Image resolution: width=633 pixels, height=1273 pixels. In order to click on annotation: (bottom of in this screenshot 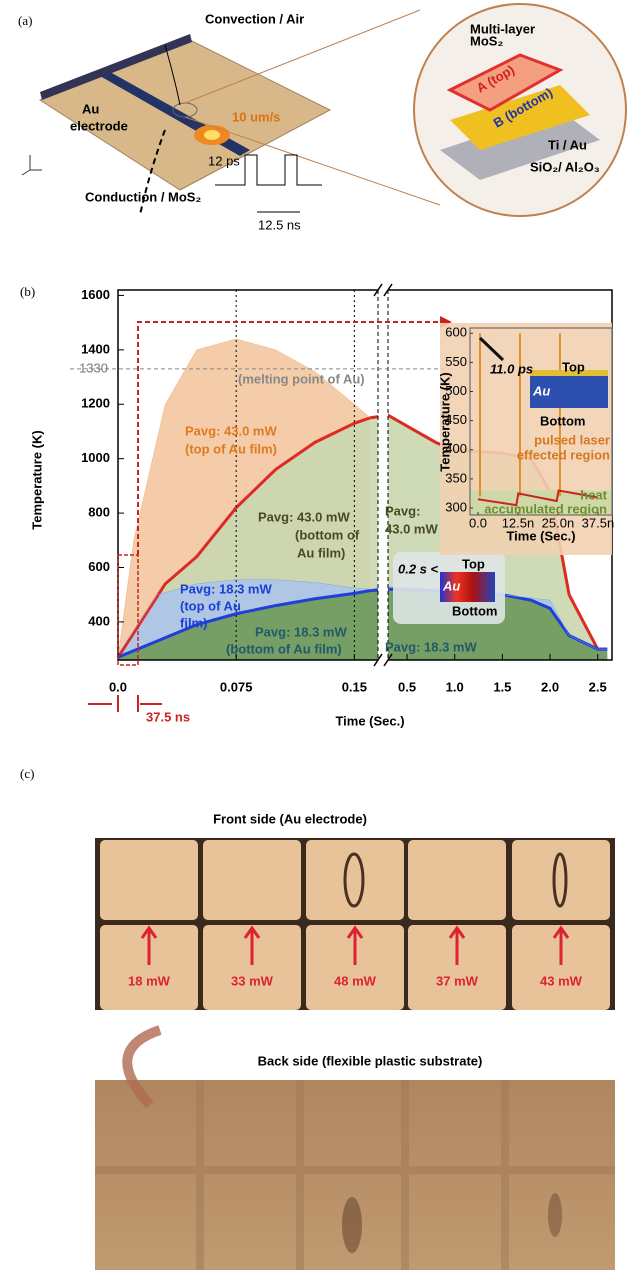, I will do `click(327, 534)`.